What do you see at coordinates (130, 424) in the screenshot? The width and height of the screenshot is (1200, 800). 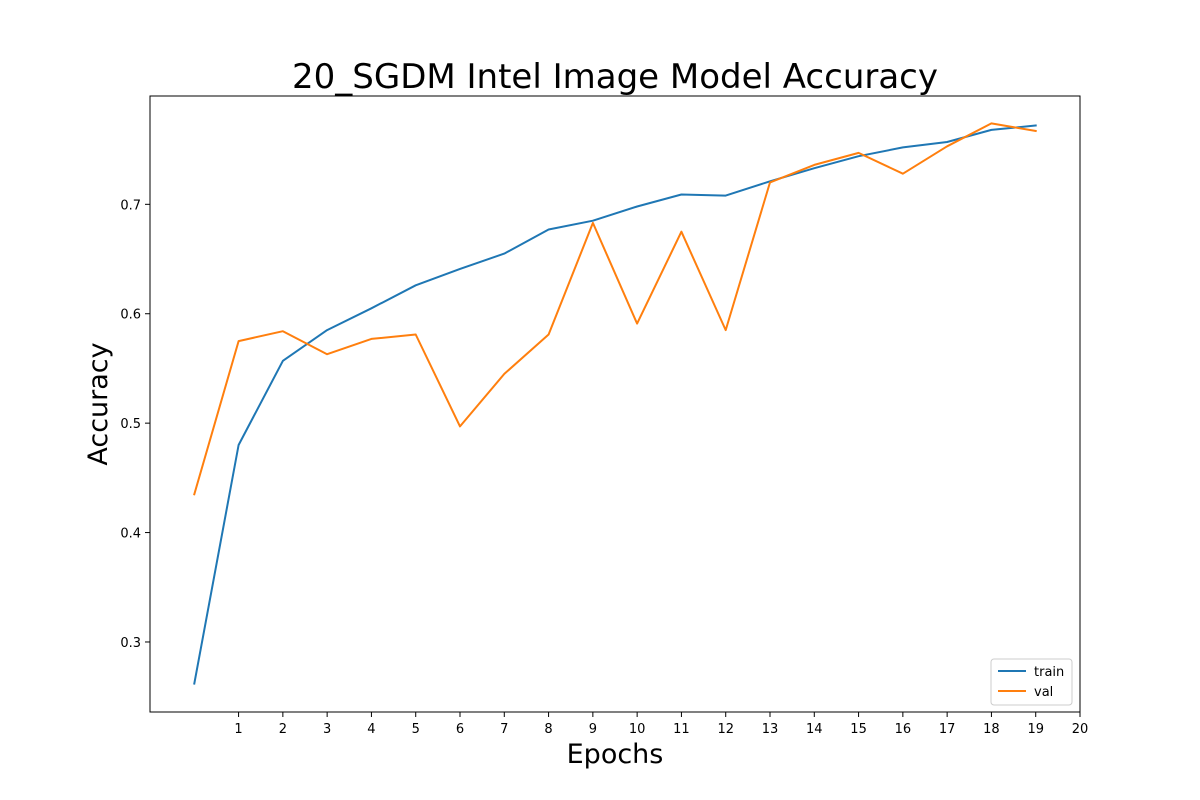 I see `y-tick-label: 0.5` at bounding box center [130, 424].